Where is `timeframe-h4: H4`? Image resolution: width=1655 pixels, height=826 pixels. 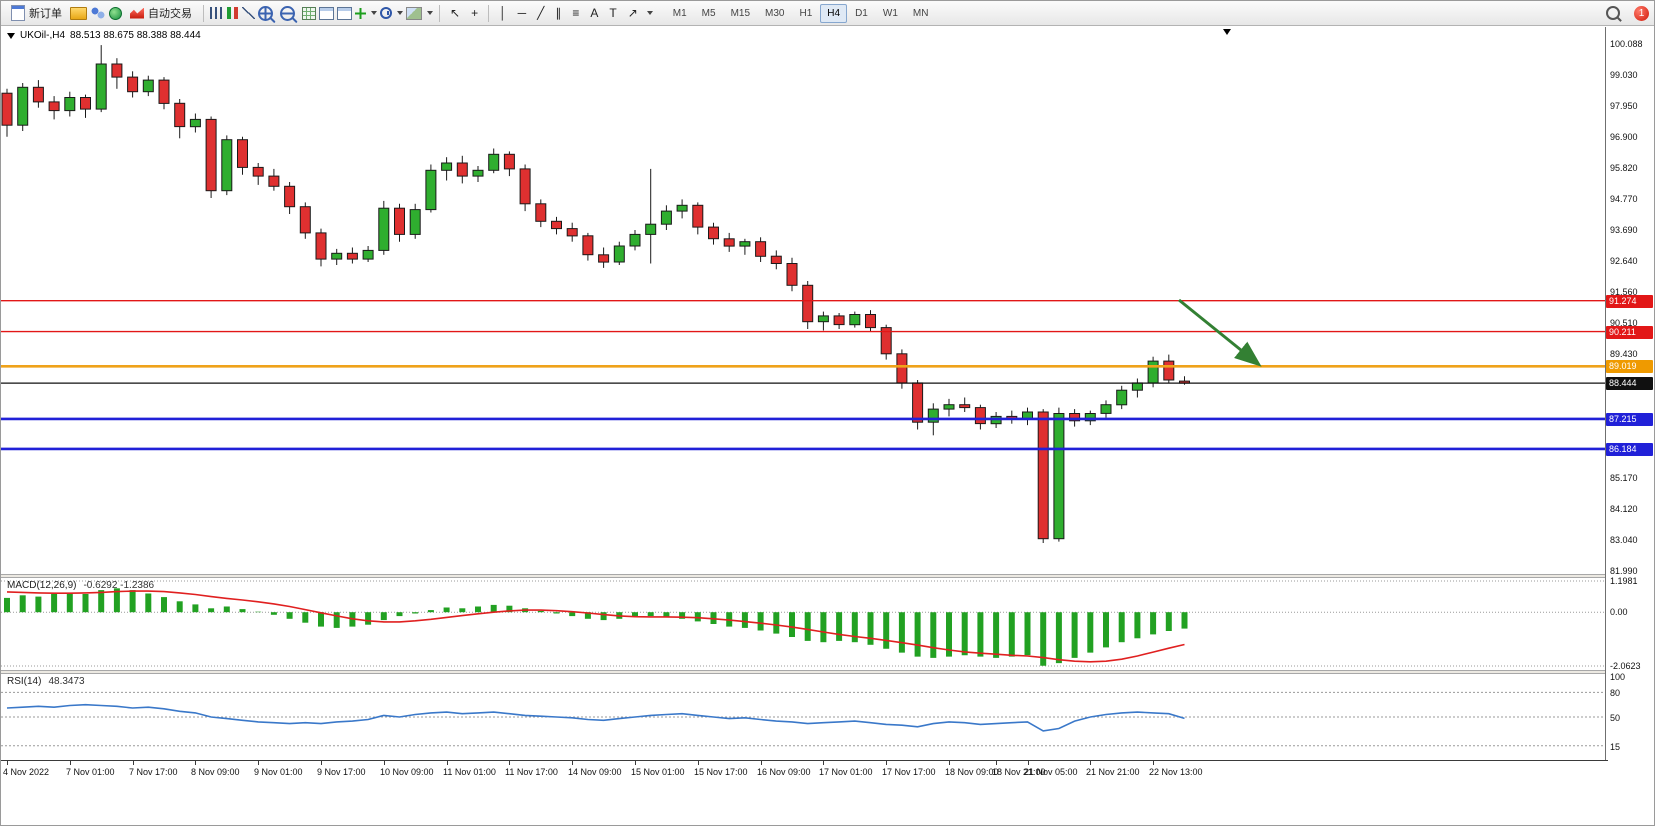
timeframe-h4: H4 is located at coordinates (834, 13).